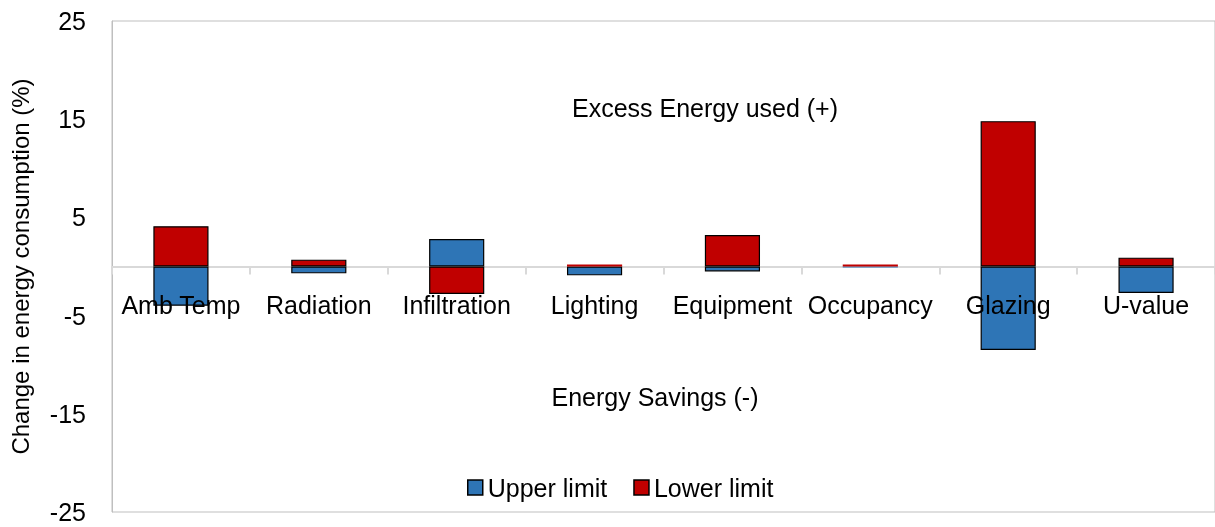 This screenshot has width=1215, height=527. Describe the element at coordinates (713, 487) in the screenshot. I see `legend-label: Lower limit` at that location.